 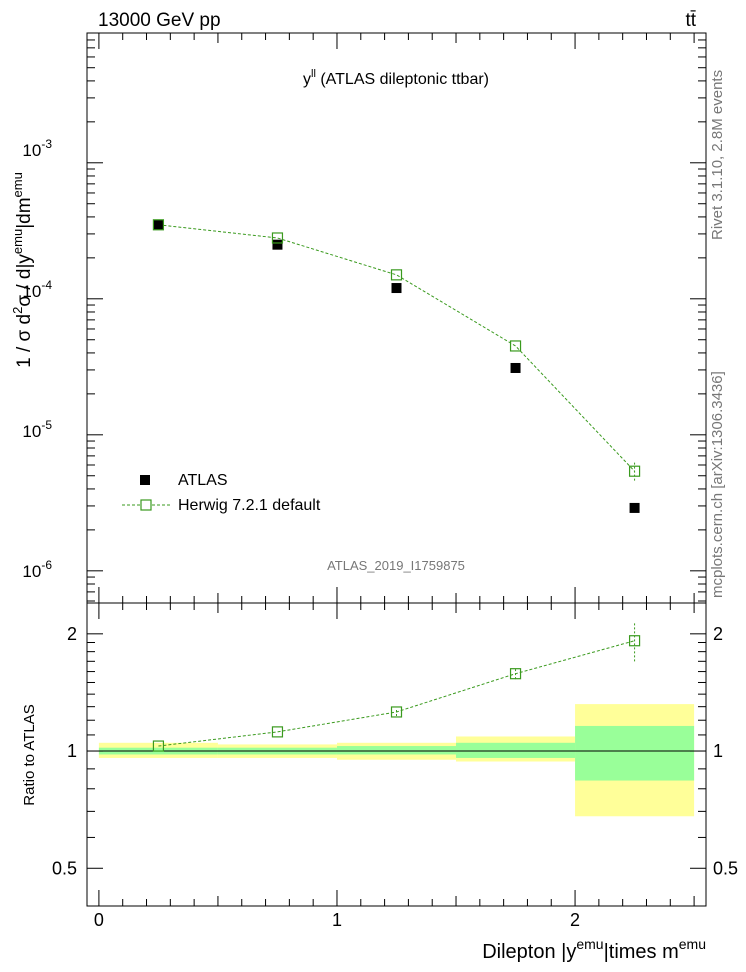 What do you see at coordinates (203, 480) in the screenshot?
I see `legend-atlas-label: ATLAS` at bounding box center [203, 480].